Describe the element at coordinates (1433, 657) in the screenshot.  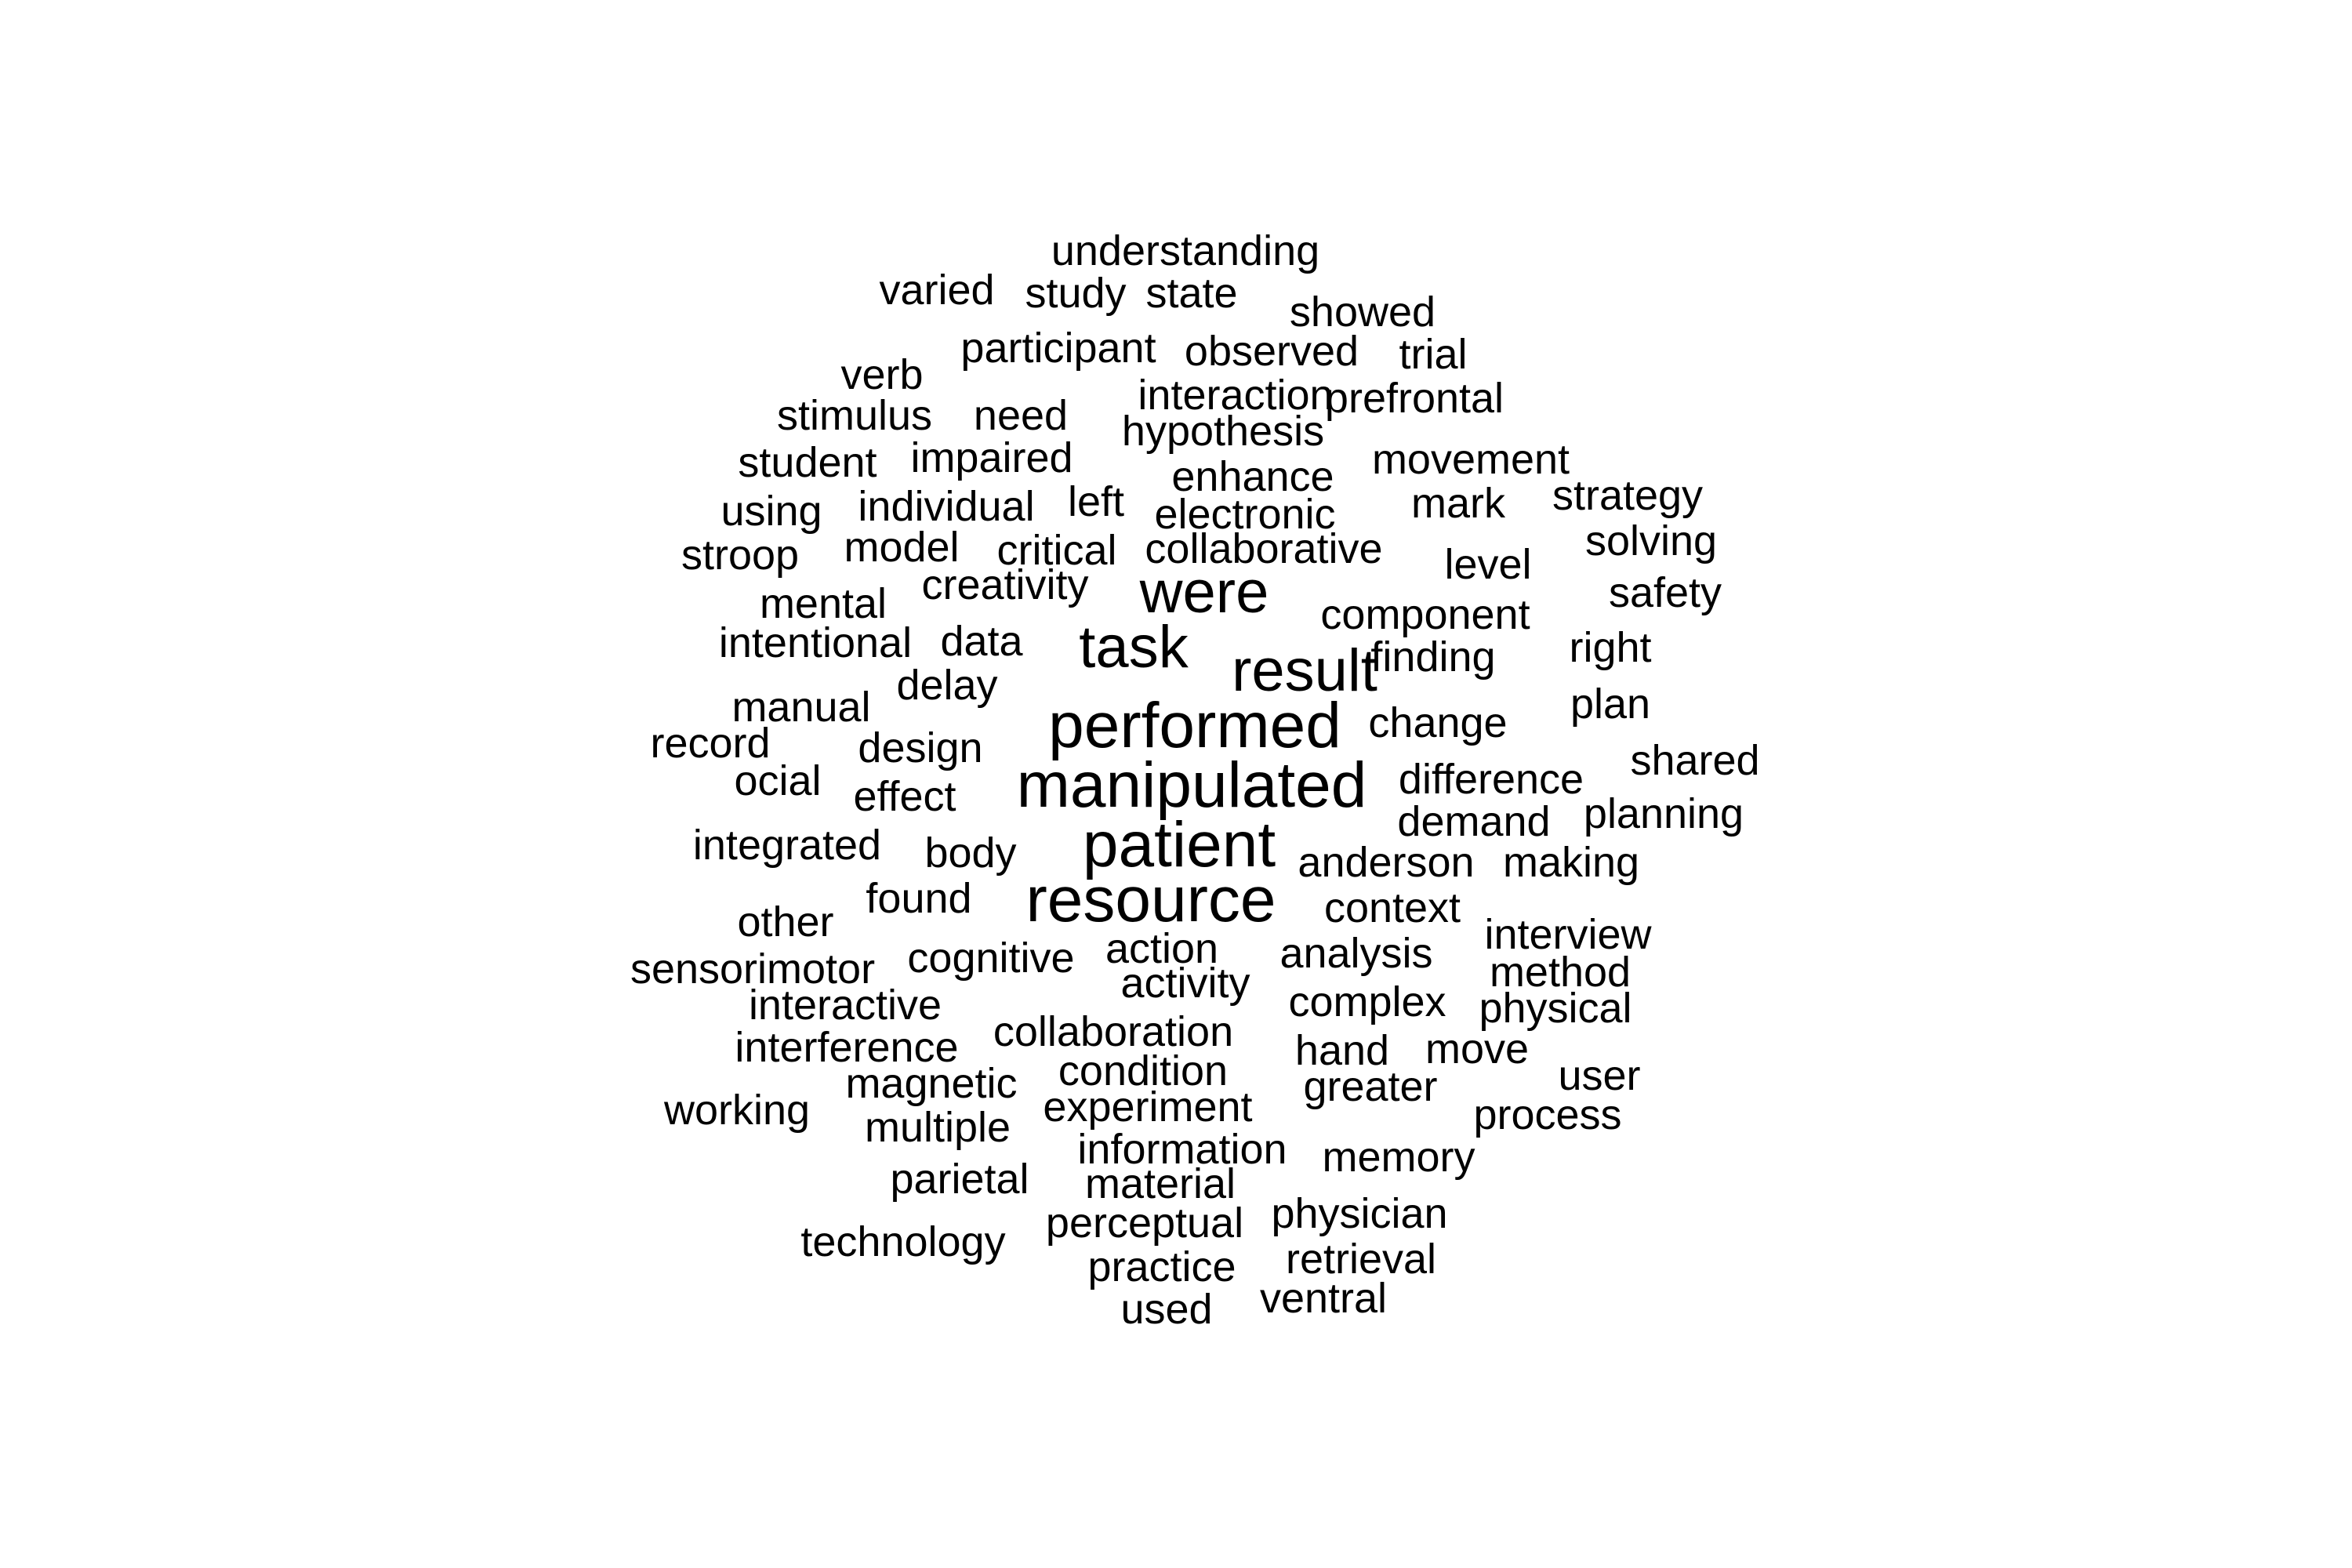
I see `word-finding: finding` at that location.